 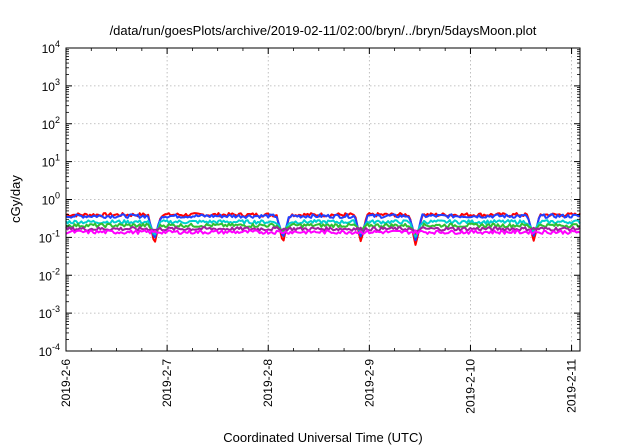 What do you see at coordinates (167, 383) in the screenshot?
I see `x-tick-label: 2019-2-7` at bounding box center [167, 383].